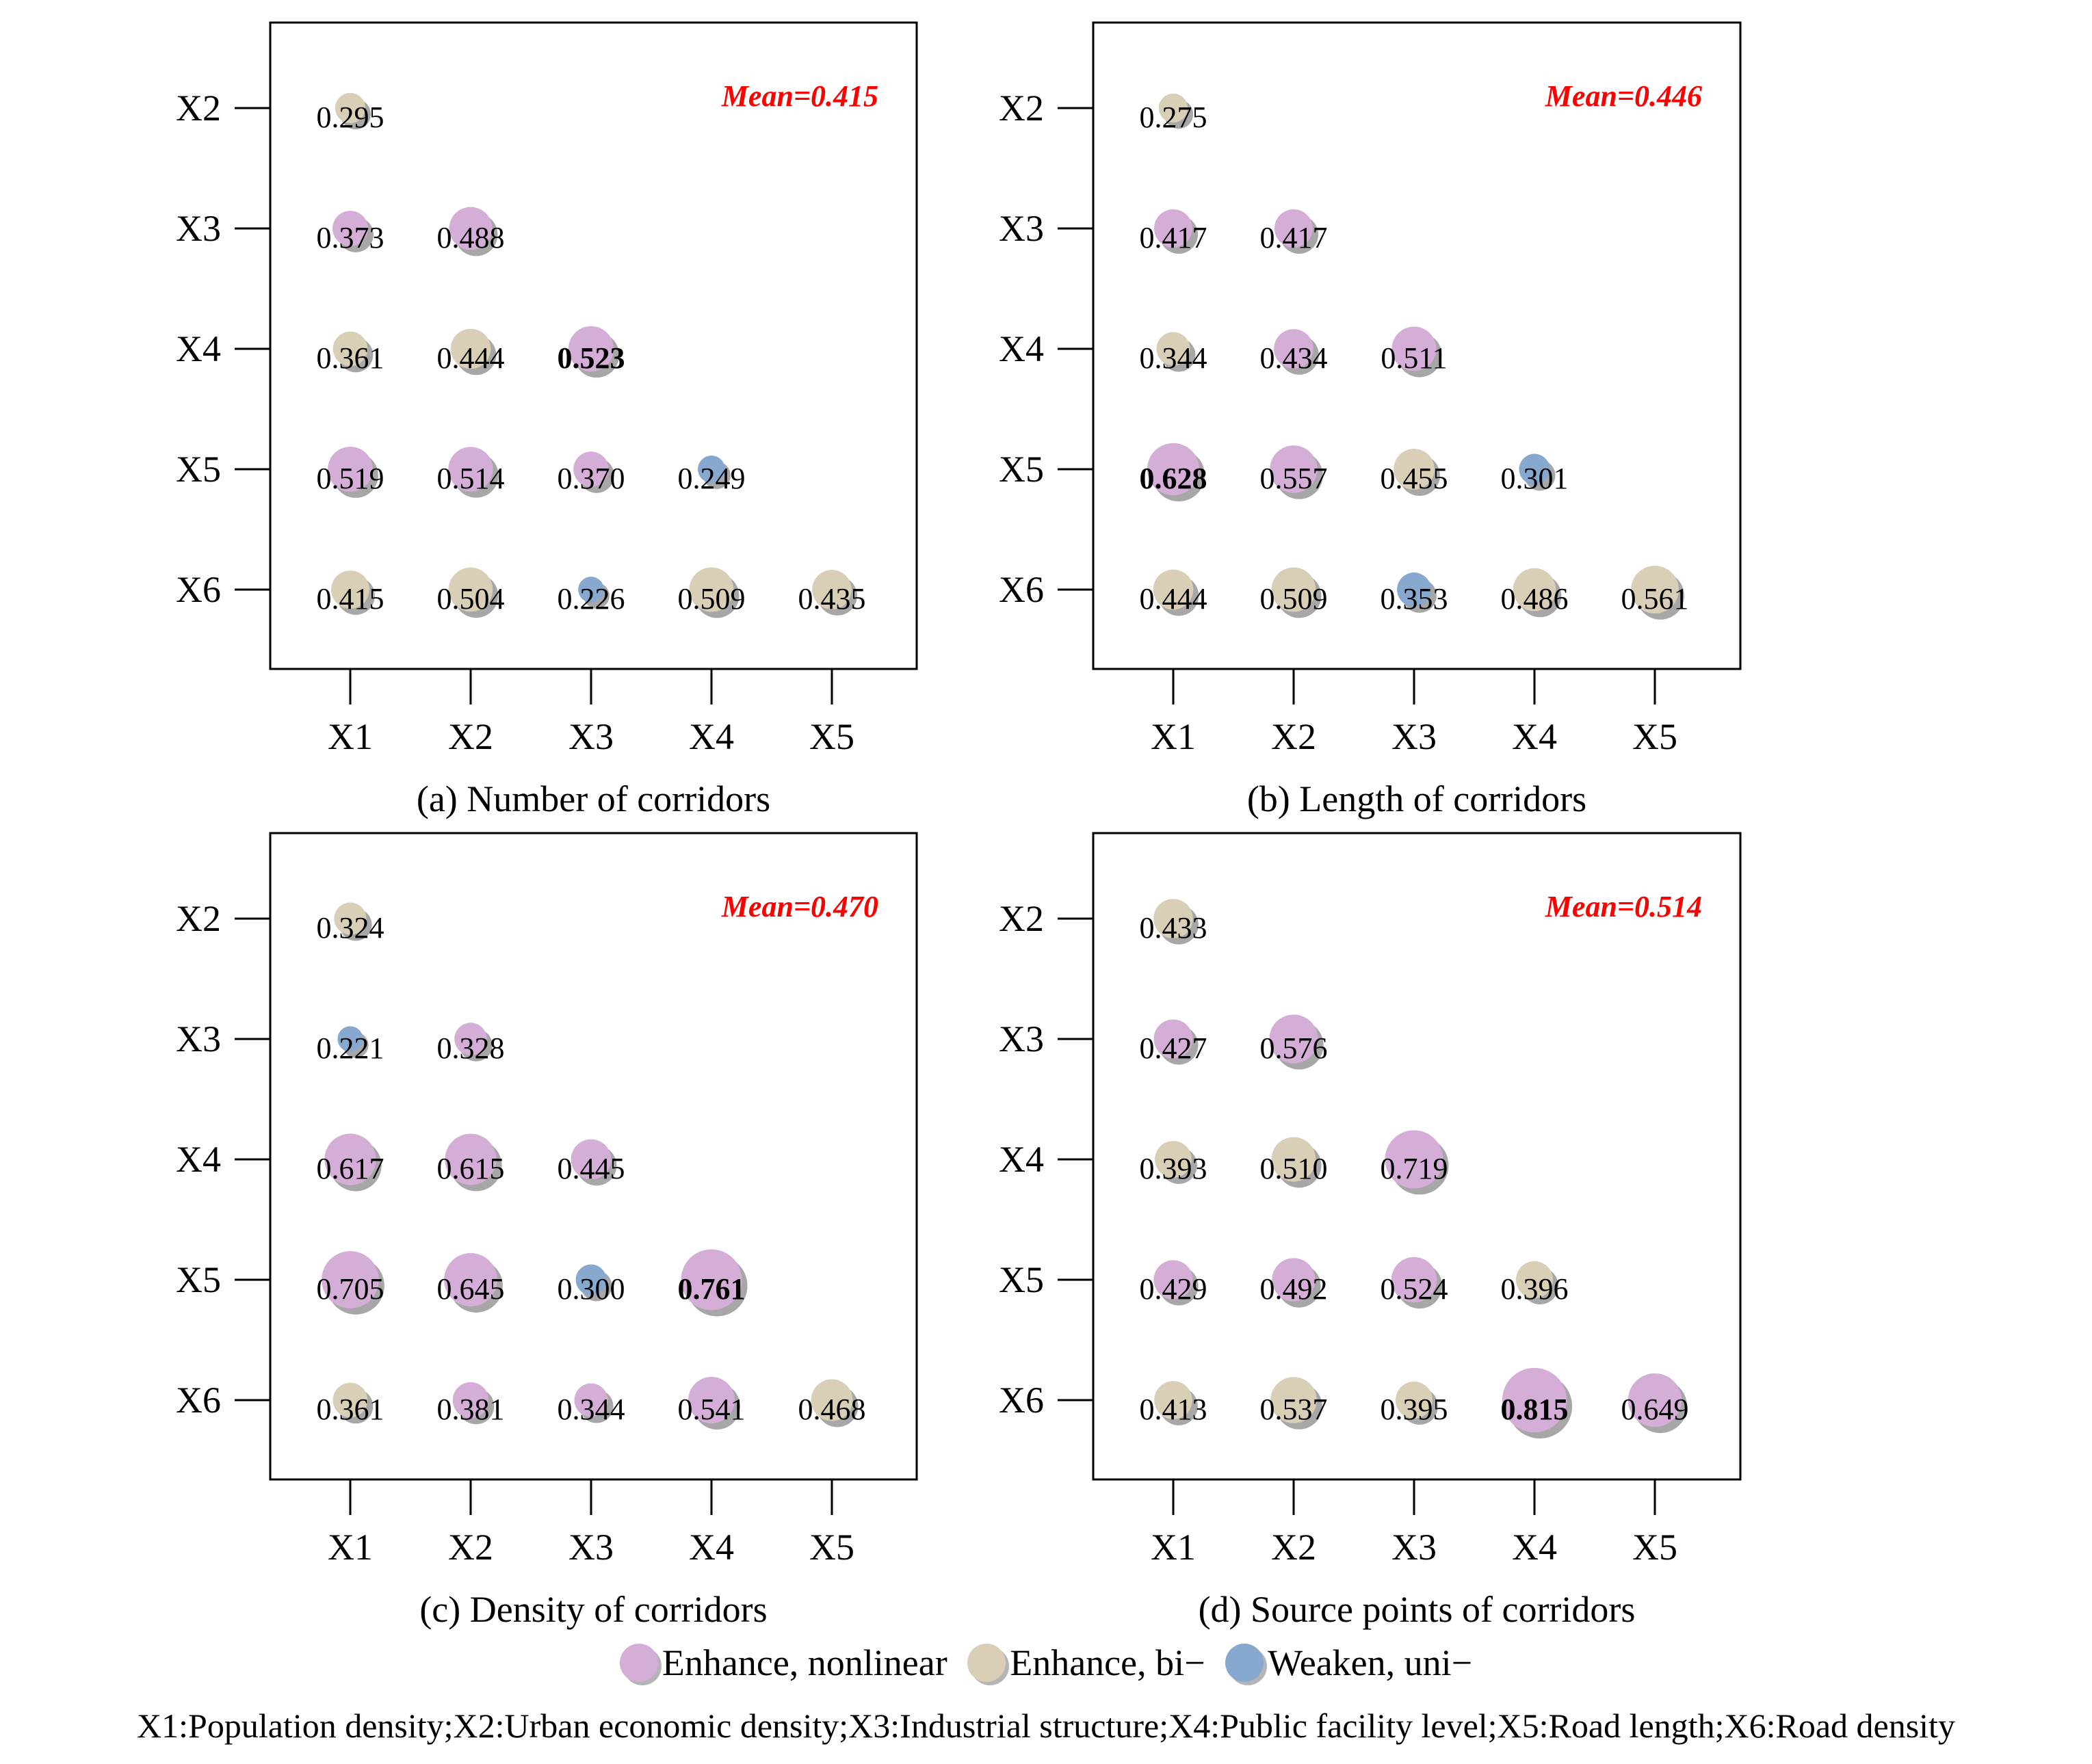 This screenshot has width=2092, height=1764. What do you see at coordinates (471, 478) in the screenshot?
I see `data-label: 0.514` at bounding box center [471, 478].